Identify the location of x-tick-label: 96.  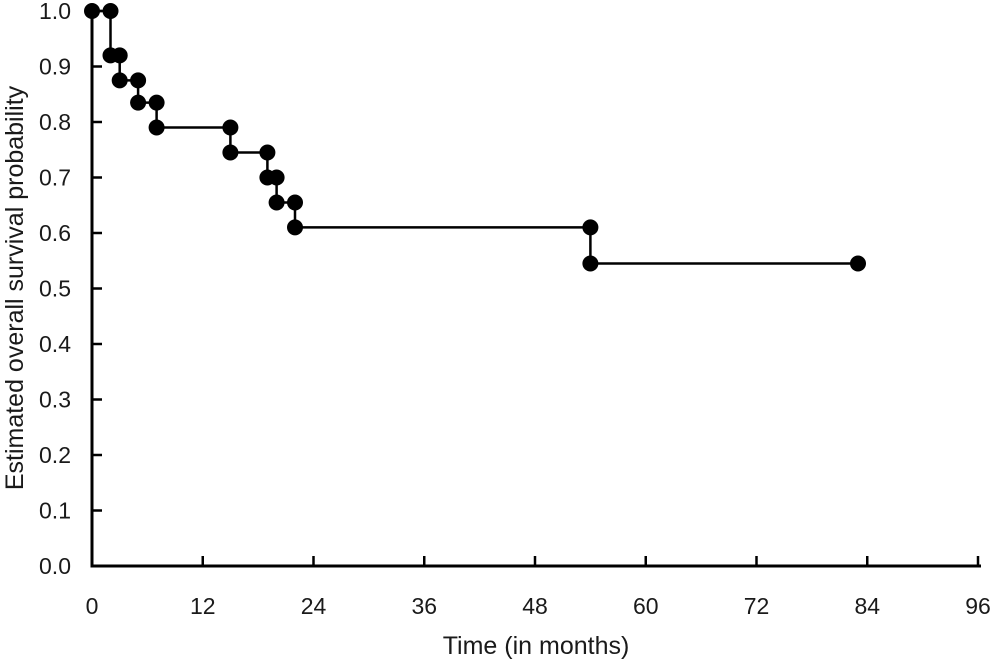
(978, 606).